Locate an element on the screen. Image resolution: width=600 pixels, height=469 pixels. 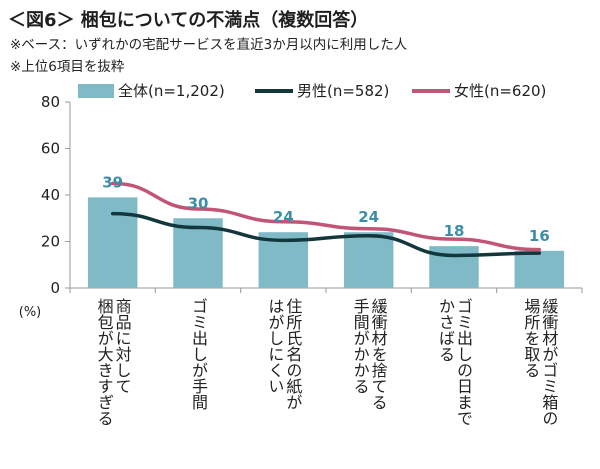
data-labels: 39 30 24 24 18 16 is located at coordinates (326, 208).